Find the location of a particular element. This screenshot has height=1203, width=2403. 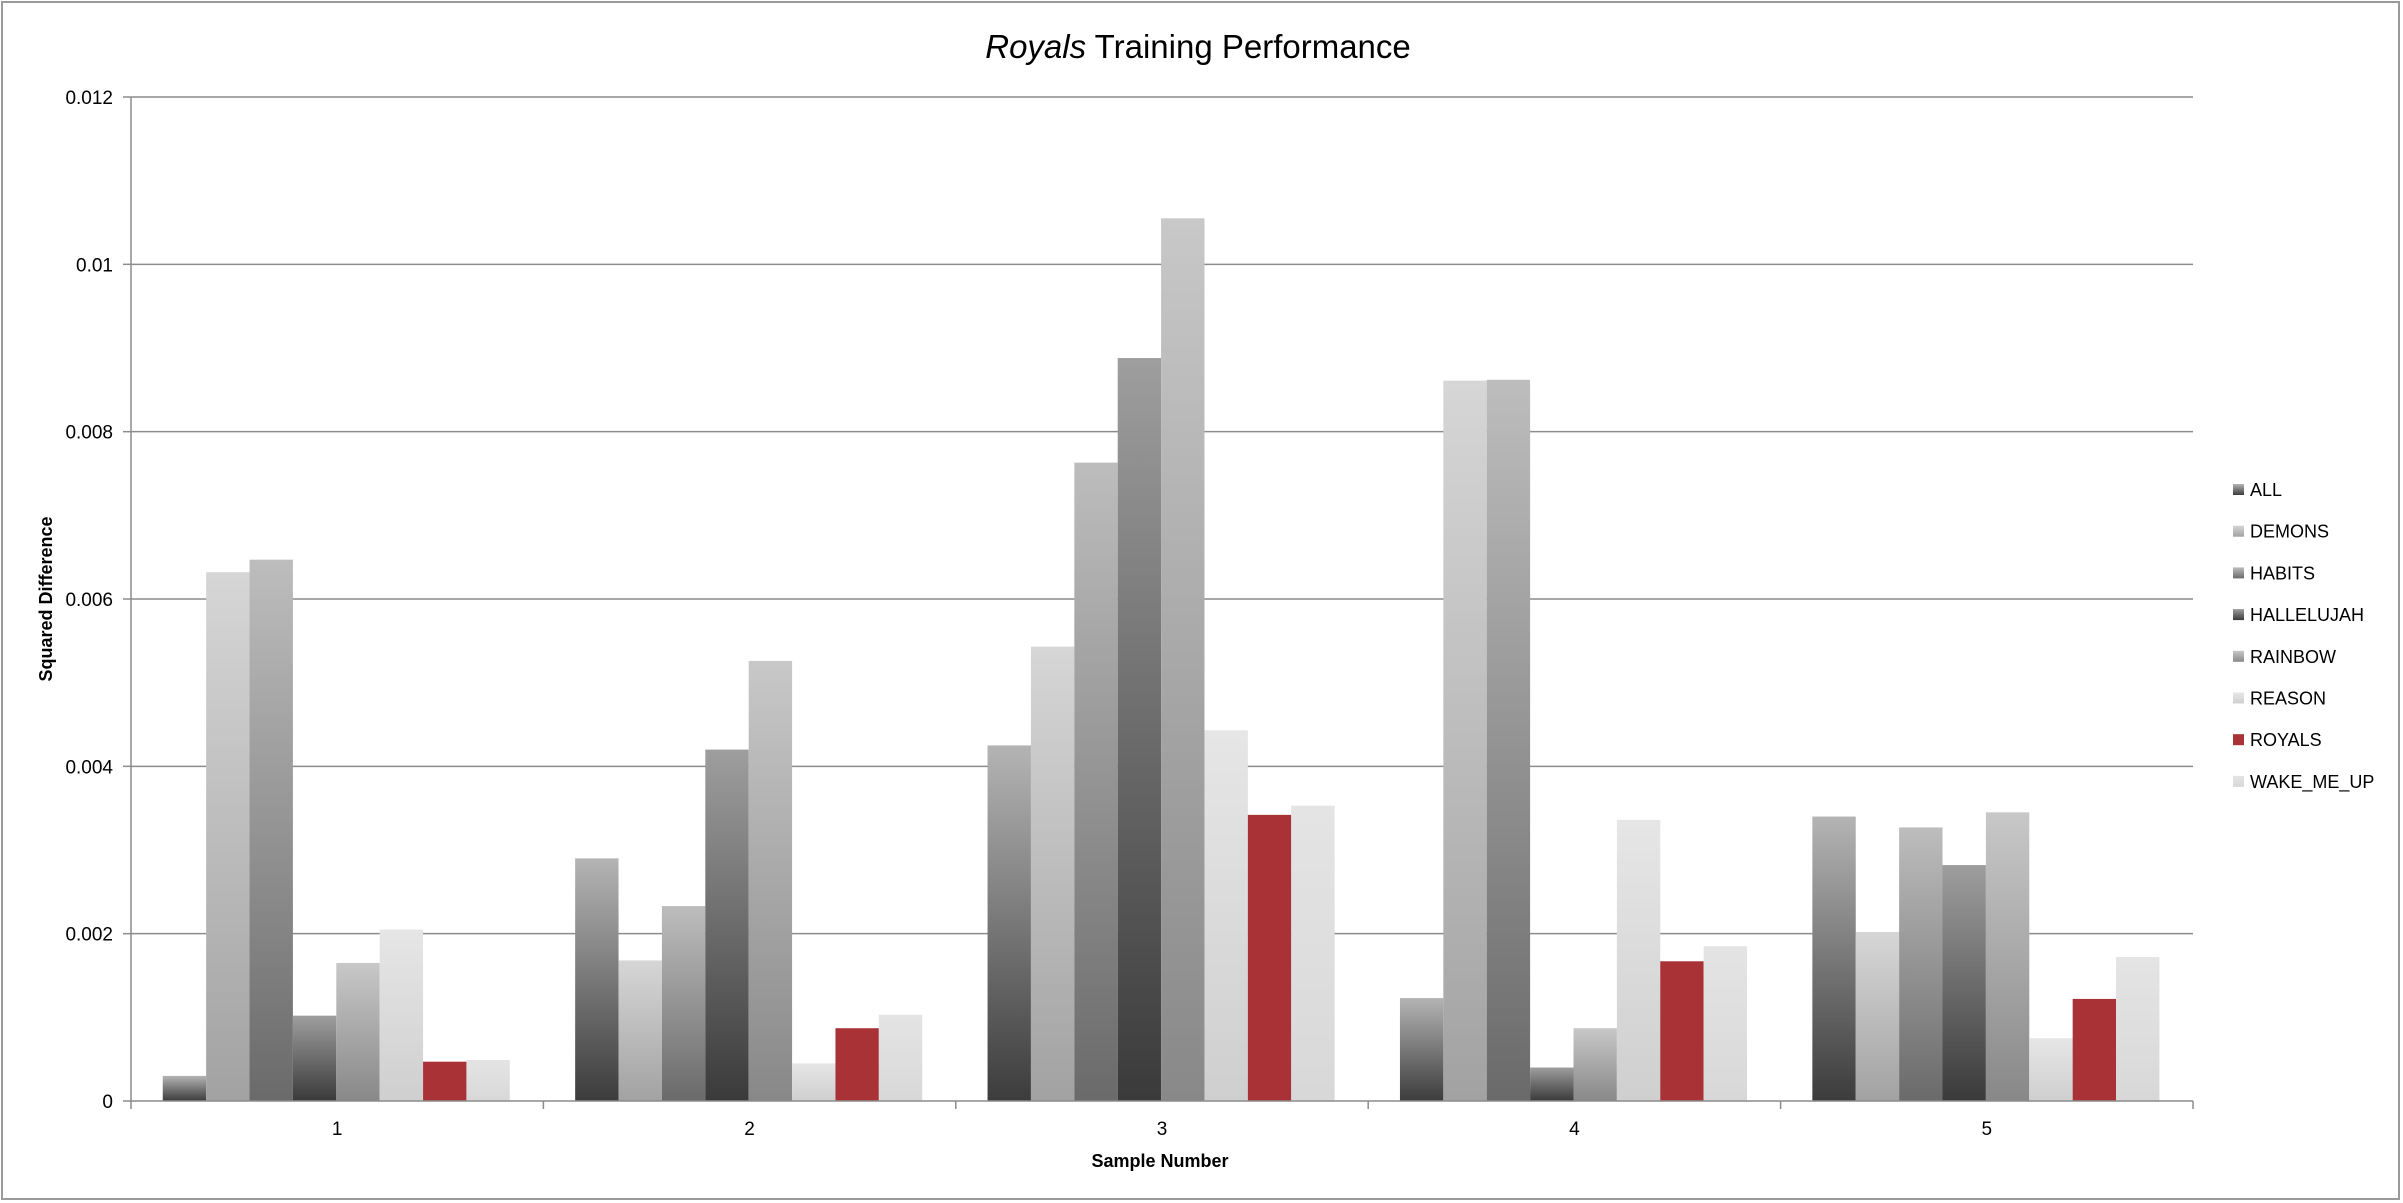

legend-label-rainbow: RAINBOW is located at coordinates (2293, 657).